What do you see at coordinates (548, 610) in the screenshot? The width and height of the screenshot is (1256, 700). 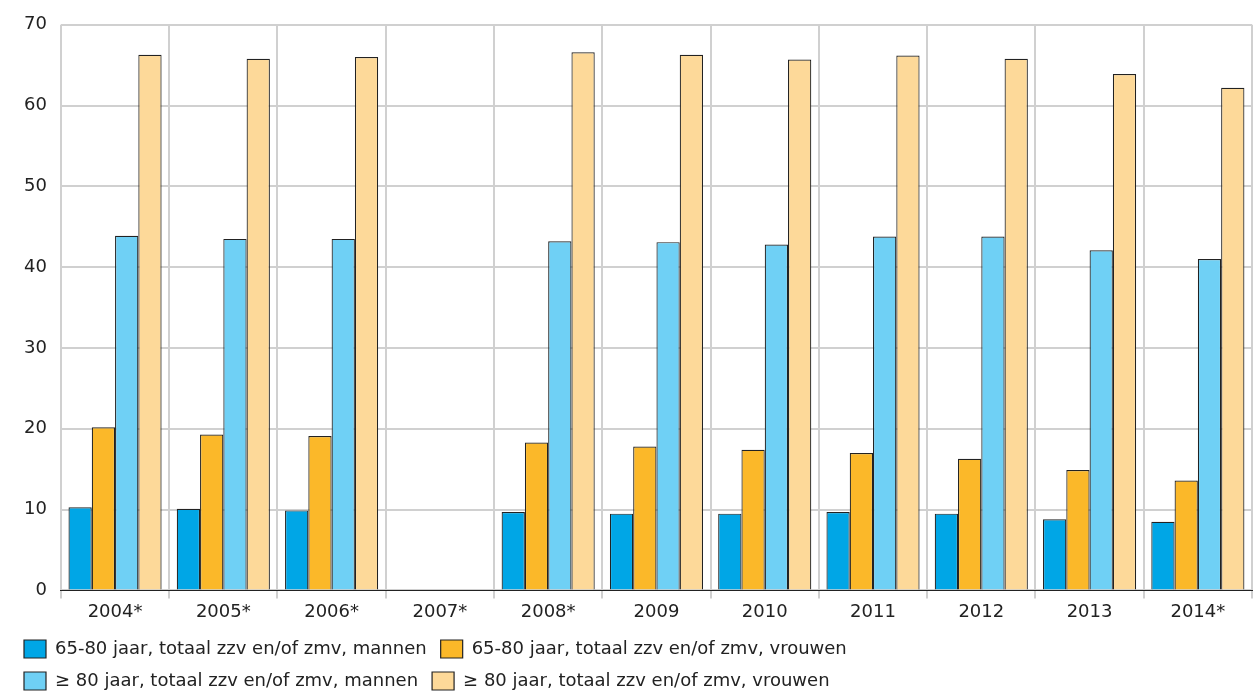 I see `x-tick-label: 2008*` at bounding box center [548, 610].